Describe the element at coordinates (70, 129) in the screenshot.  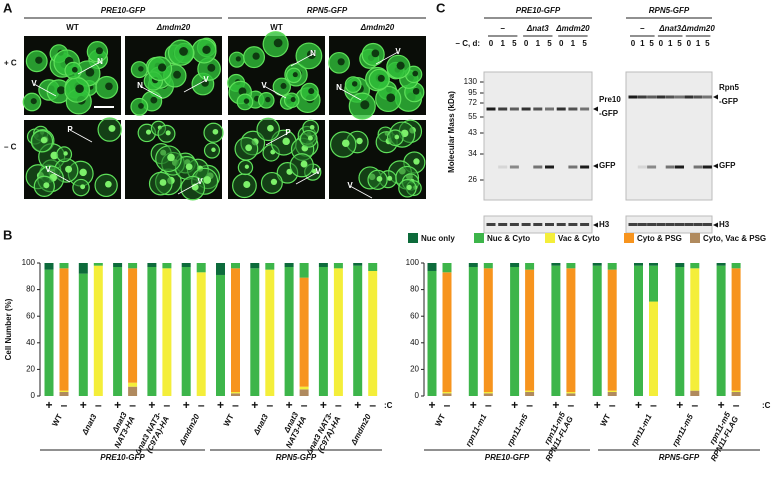
I see `annotation: P` at that location.